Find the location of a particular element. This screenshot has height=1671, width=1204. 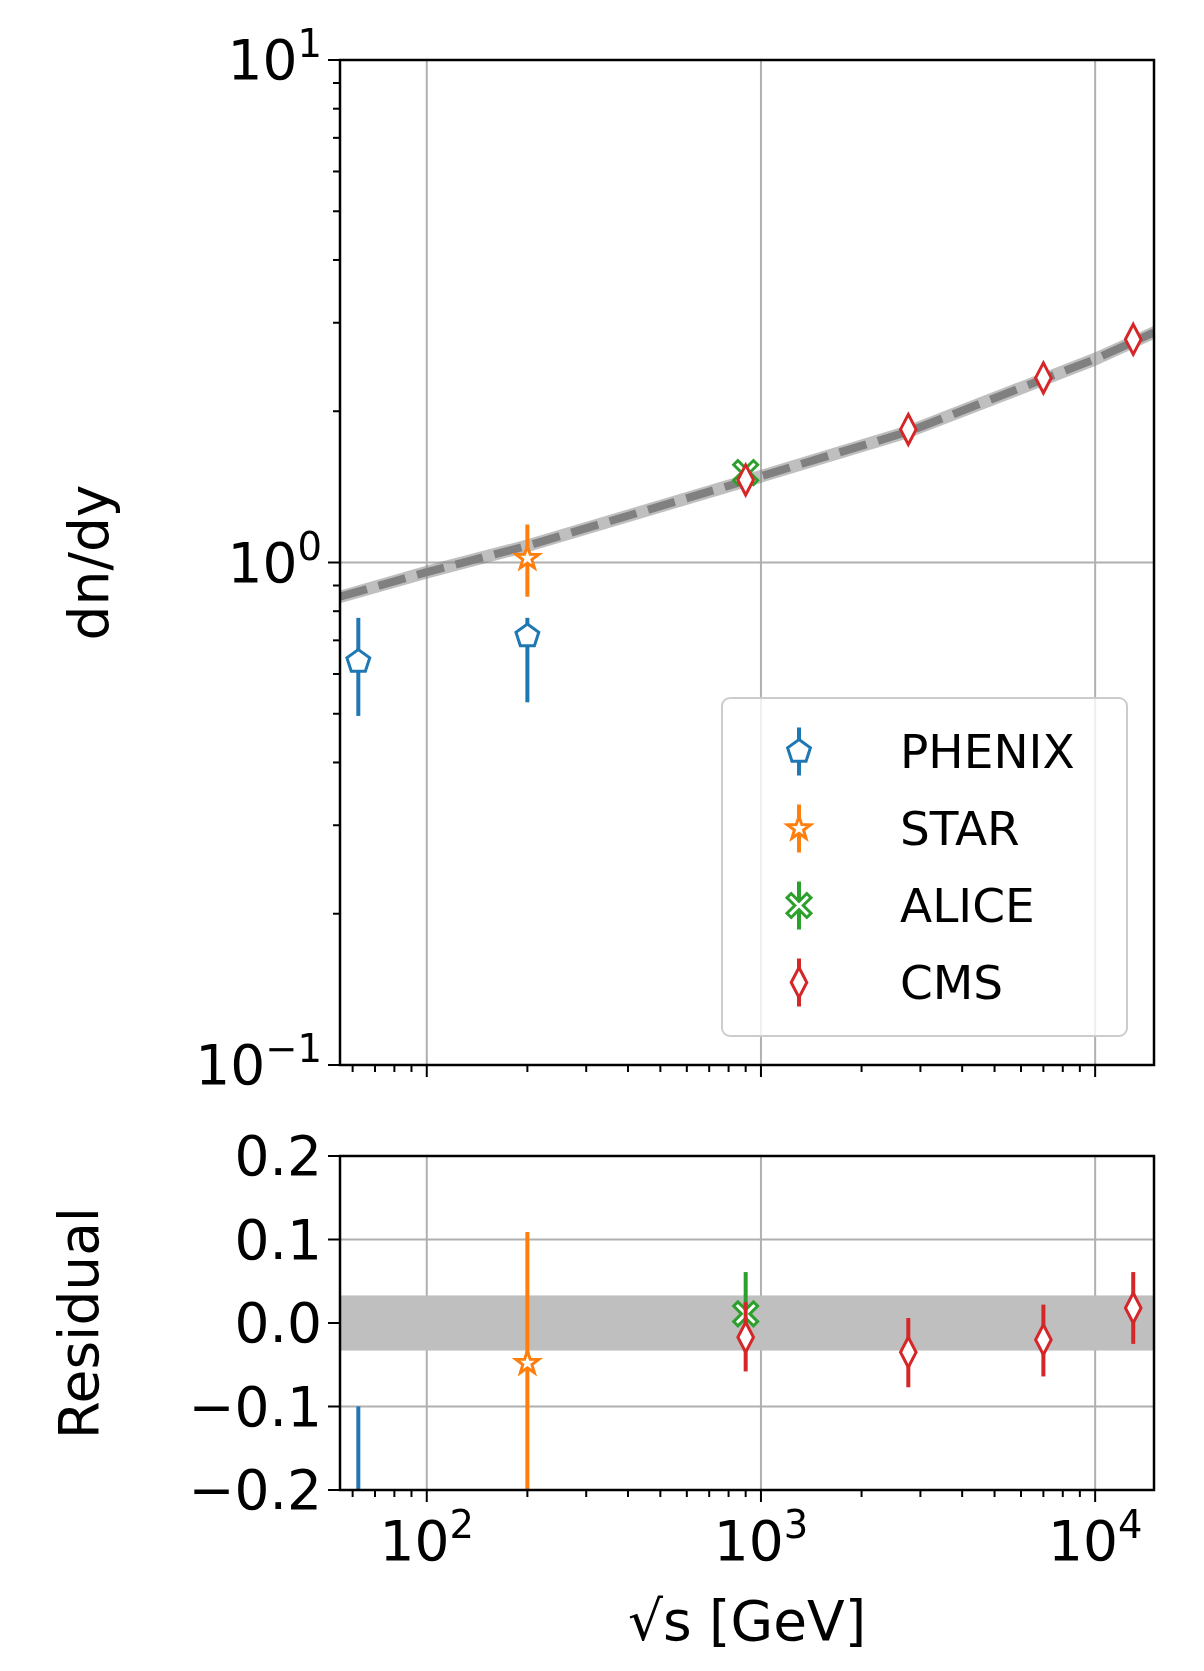

legend-label: STAR is located at coordinates (960, 828).